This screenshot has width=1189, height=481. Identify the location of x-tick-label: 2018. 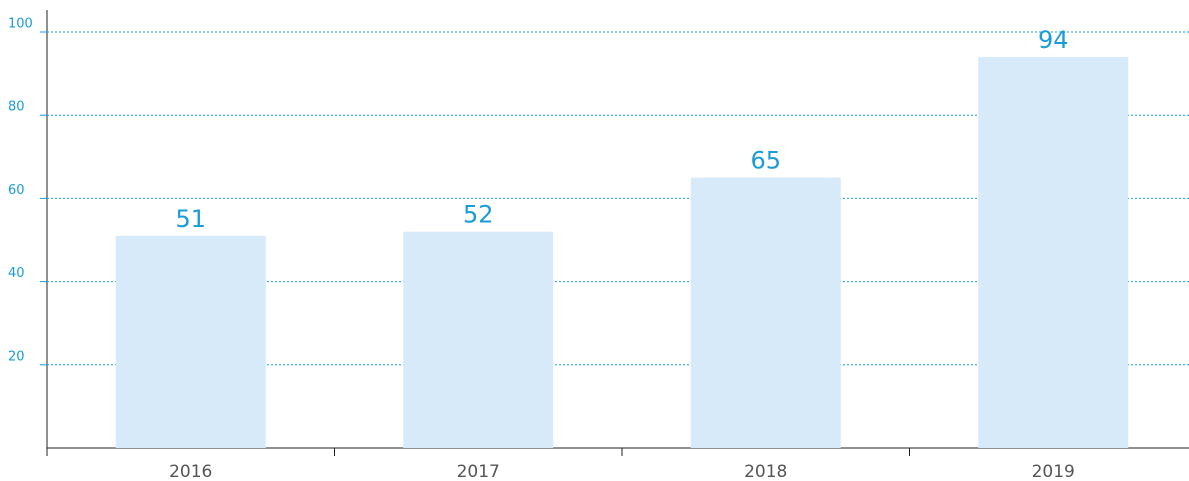
(765, 471).